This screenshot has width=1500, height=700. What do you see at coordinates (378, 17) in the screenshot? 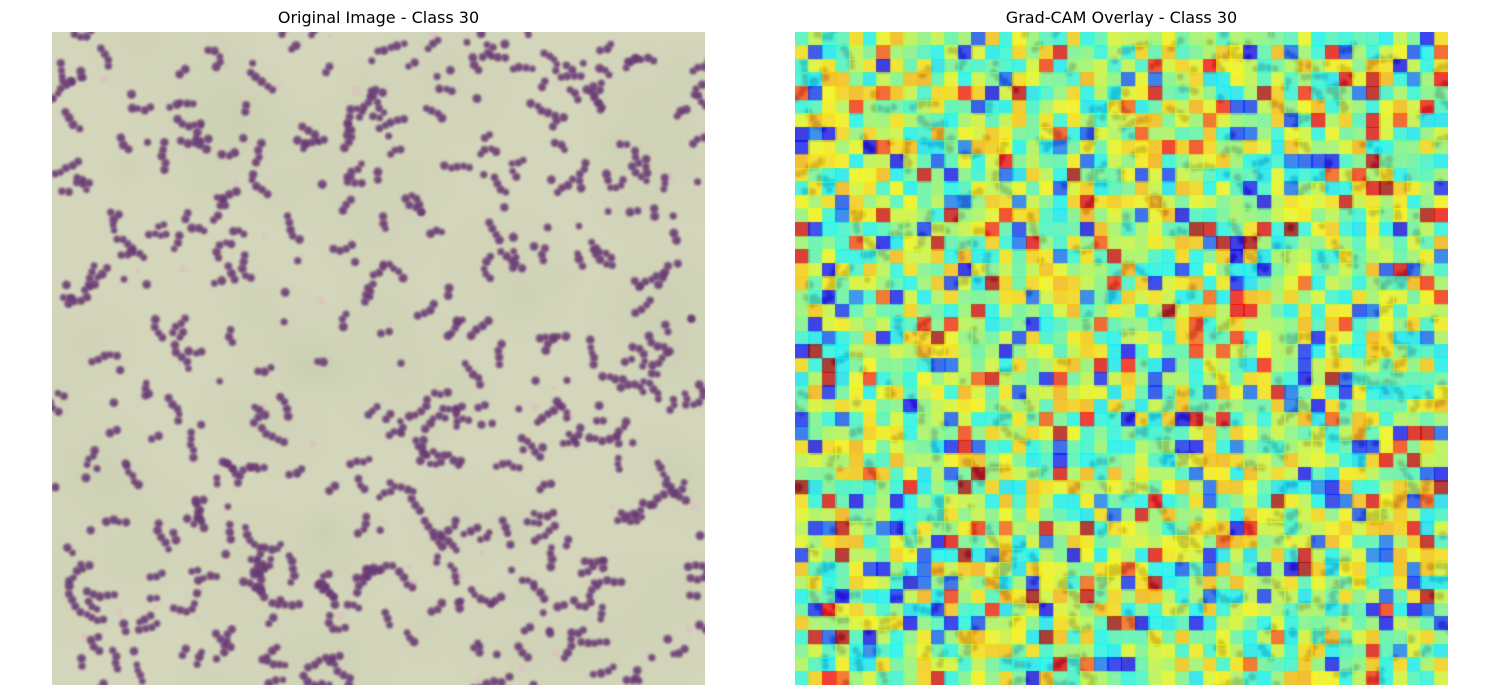
I see `original-image-title: Original Image - Class 30` at bounding box center [378, 17].